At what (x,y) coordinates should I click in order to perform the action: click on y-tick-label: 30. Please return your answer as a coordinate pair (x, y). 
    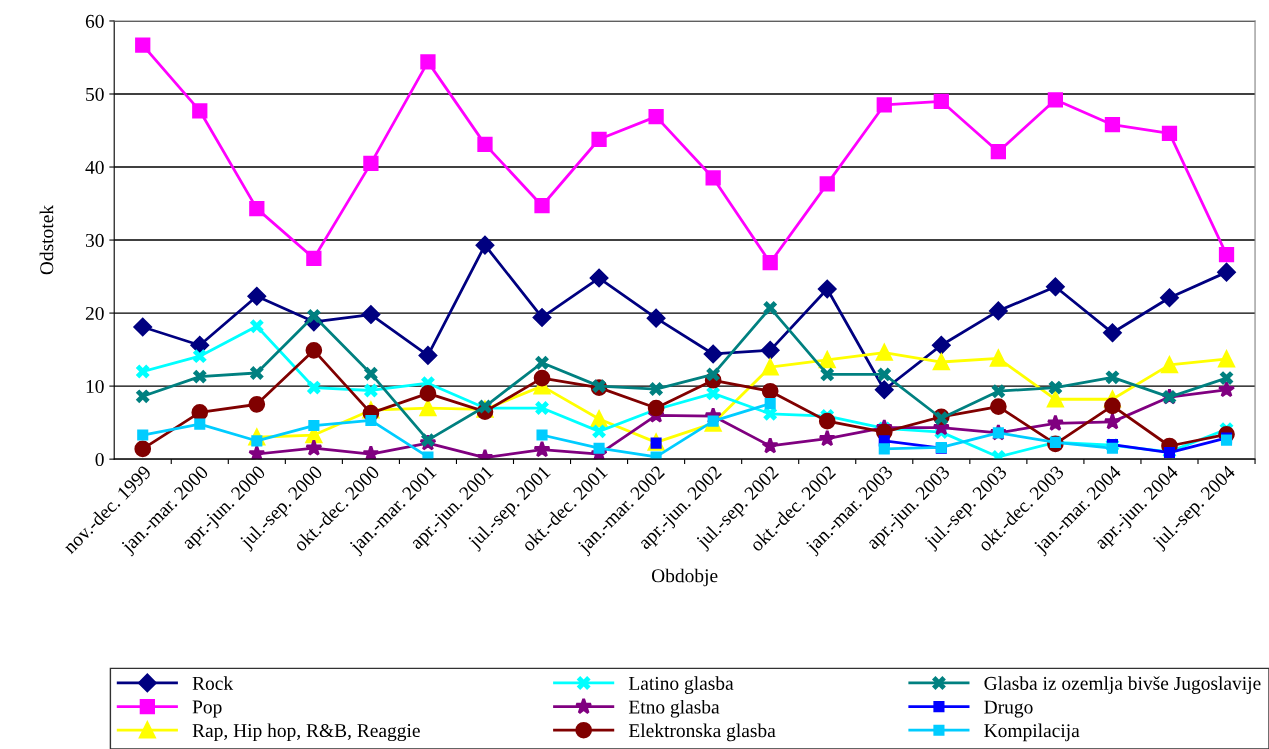
    Looking at the image, I should click on (94, 240).